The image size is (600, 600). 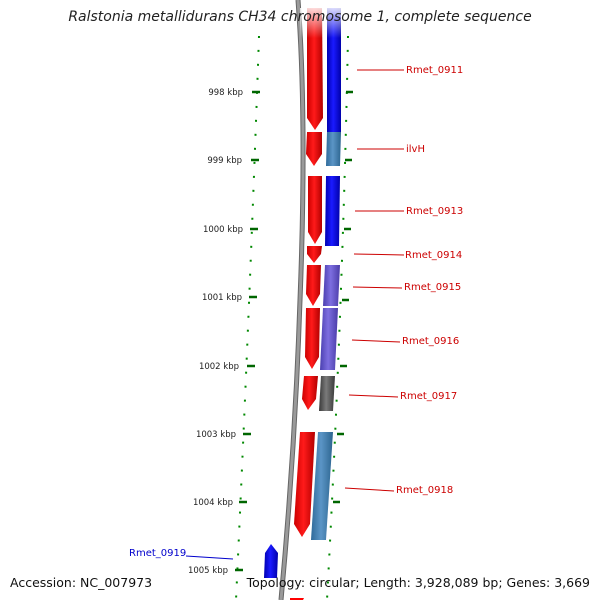 I want to click on tick-label: 1004 kbp, so click(x=213, y=503).